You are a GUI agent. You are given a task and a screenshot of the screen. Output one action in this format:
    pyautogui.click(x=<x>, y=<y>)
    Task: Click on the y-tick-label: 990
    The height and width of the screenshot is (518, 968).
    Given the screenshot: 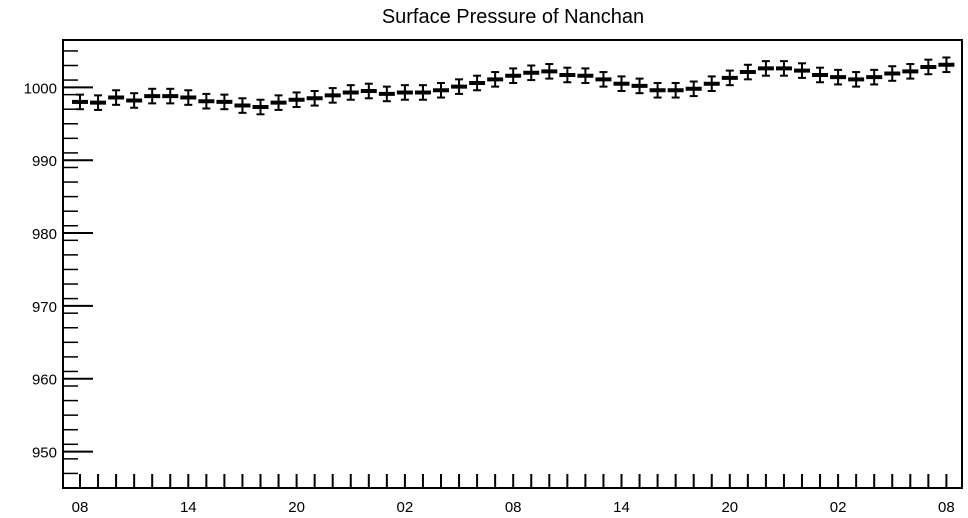 What is the action you would take?
    pyautogui.click(x=44, y=161)
    